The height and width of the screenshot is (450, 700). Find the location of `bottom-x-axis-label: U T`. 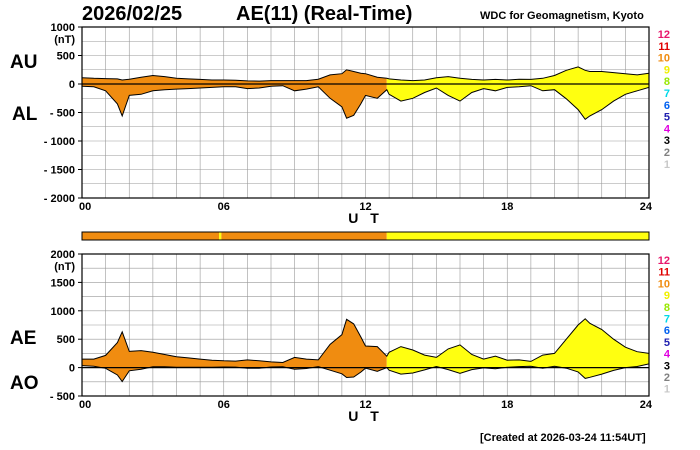

bottom-x-axis-label: U T is located at coordinates (365, 416).